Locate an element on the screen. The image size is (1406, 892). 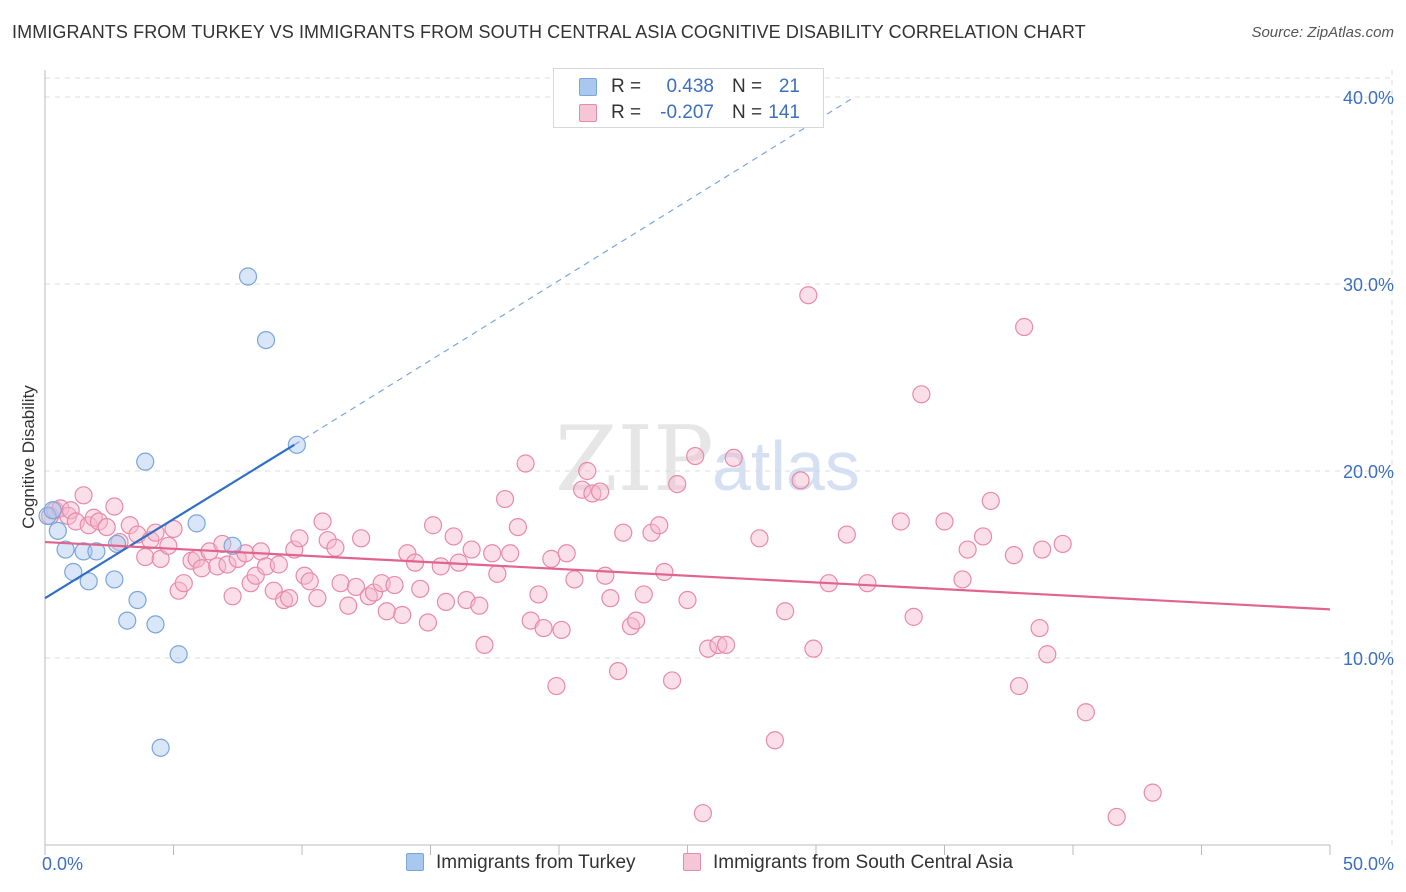
bottom-legend-south-central-asia: Immigrants from South Central Asia is located at coordinates (848, 863).